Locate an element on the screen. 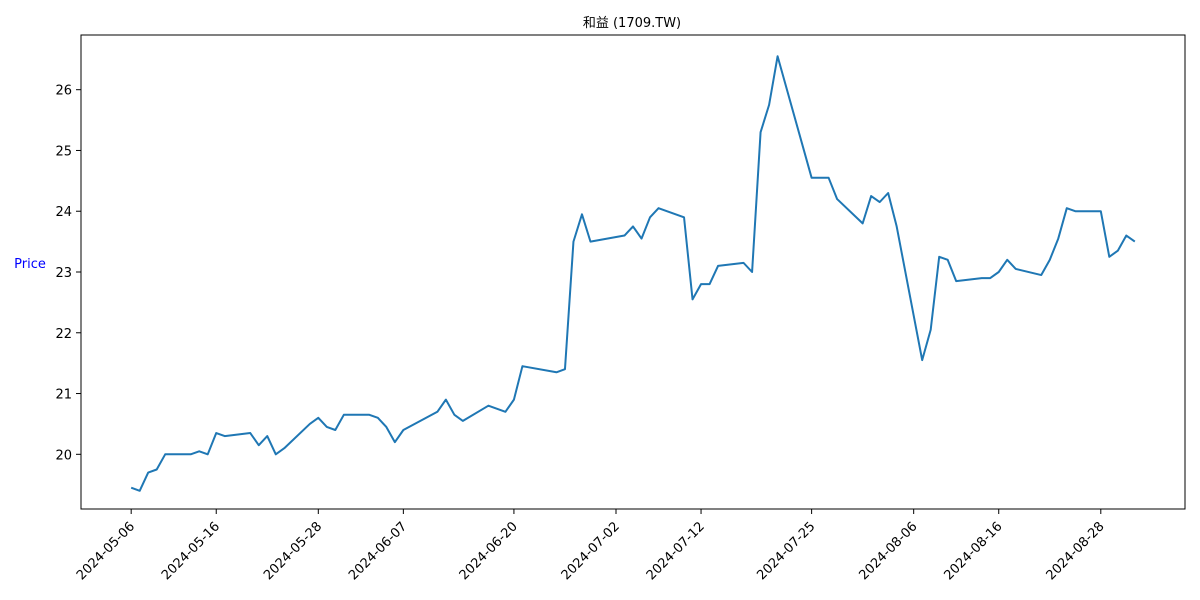 The width and height of the screenshot is (1200, 600). x-tick-label: 2024-08-16 is located at coordinates (974, 551).